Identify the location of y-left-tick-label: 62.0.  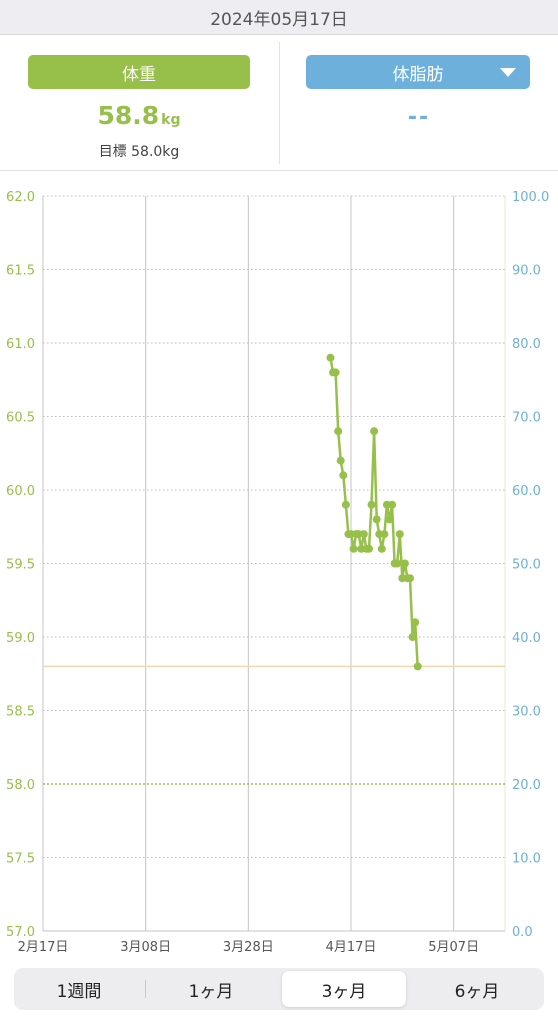
(20, 197).